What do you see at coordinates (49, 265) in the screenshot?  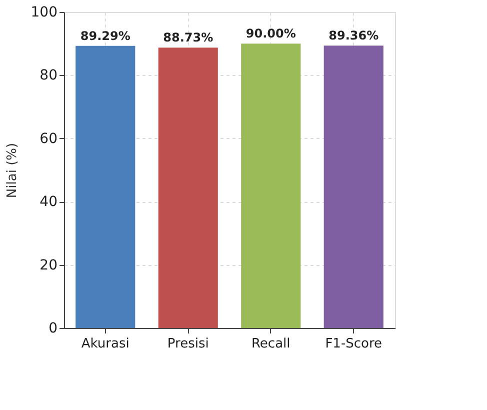 I see `y-tick-label: 20` at bounding box center [49, 265].